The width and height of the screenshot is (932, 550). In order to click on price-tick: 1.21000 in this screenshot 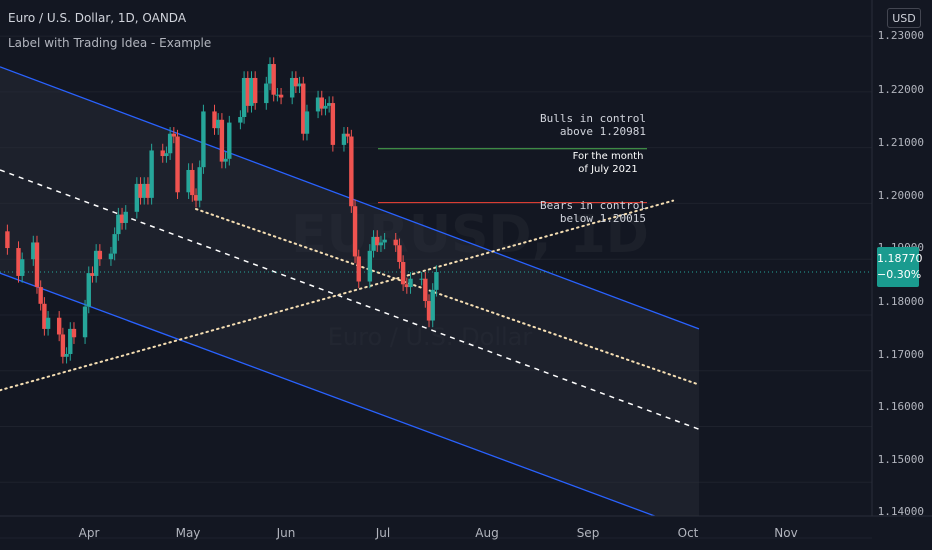, I will do `click(900, 142)`.